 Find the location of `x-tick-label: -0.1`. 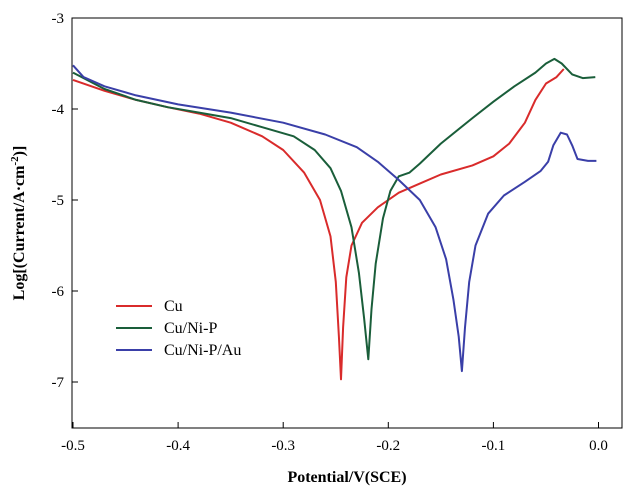

x-tick-label: -0.1 is located at coordinates (494, 446).